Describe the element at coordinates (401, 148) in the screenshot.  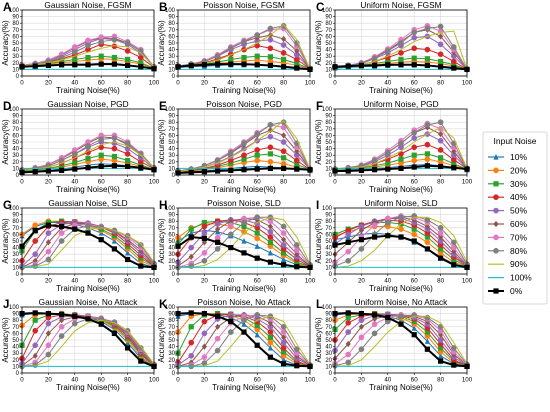
I see `series-line` at that location.